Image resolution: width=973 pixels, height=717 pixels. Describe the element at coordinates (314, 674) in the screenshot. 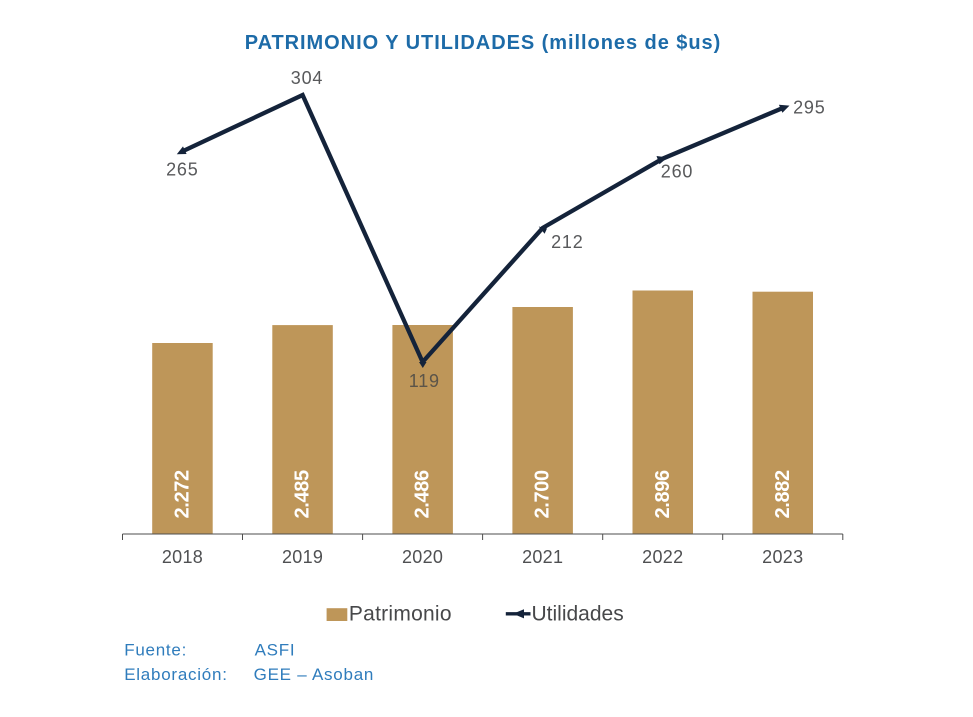

I see `svg-text: GEE – Asoban` at that location.